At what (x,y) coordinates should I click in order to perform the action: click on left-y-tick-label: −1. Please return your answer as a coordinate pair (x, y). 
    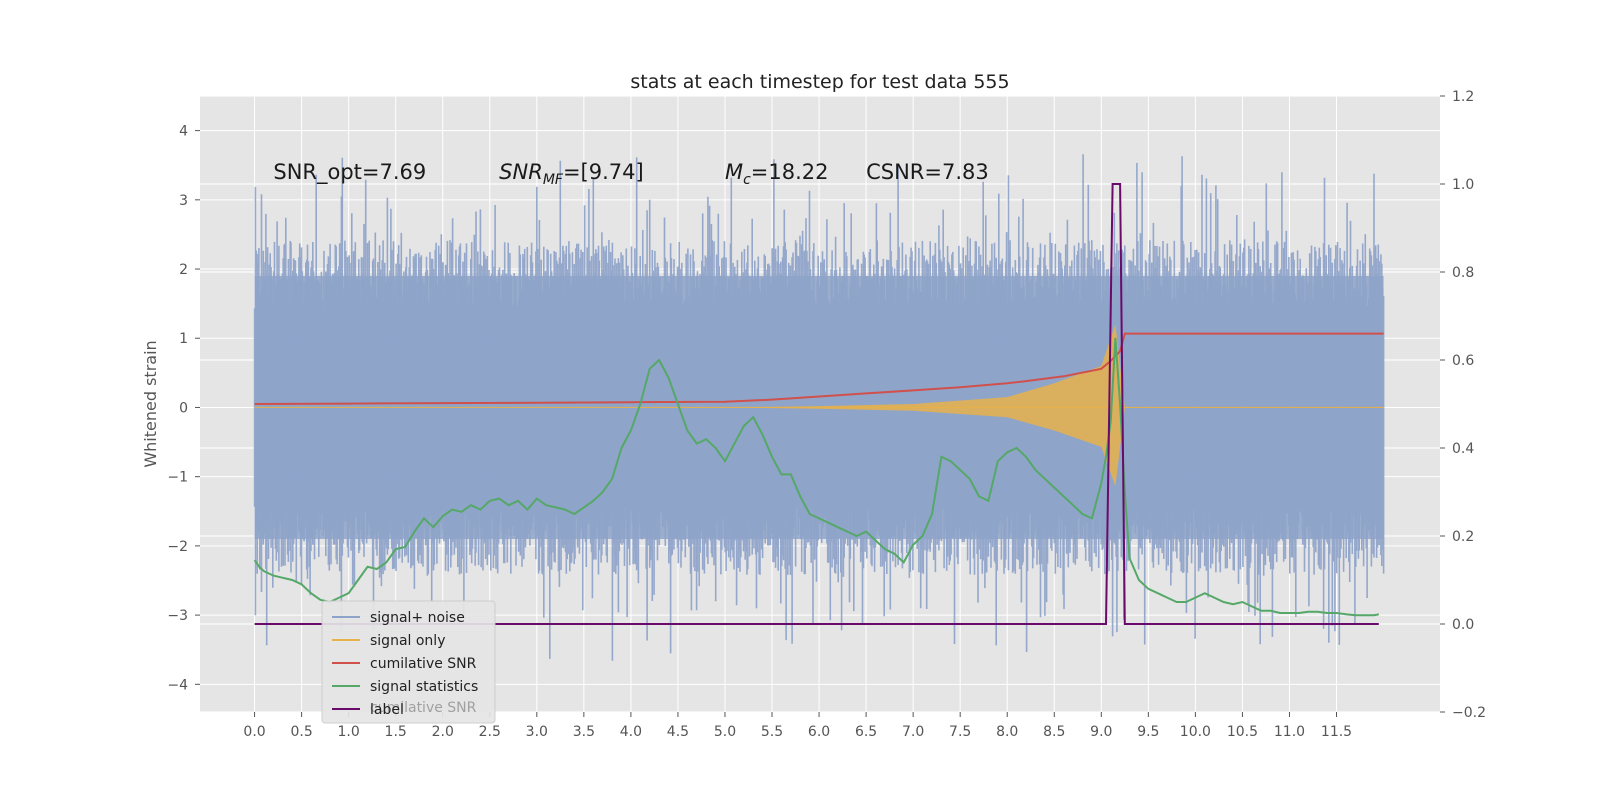
    Looking at the image, I should click on (177, 478).